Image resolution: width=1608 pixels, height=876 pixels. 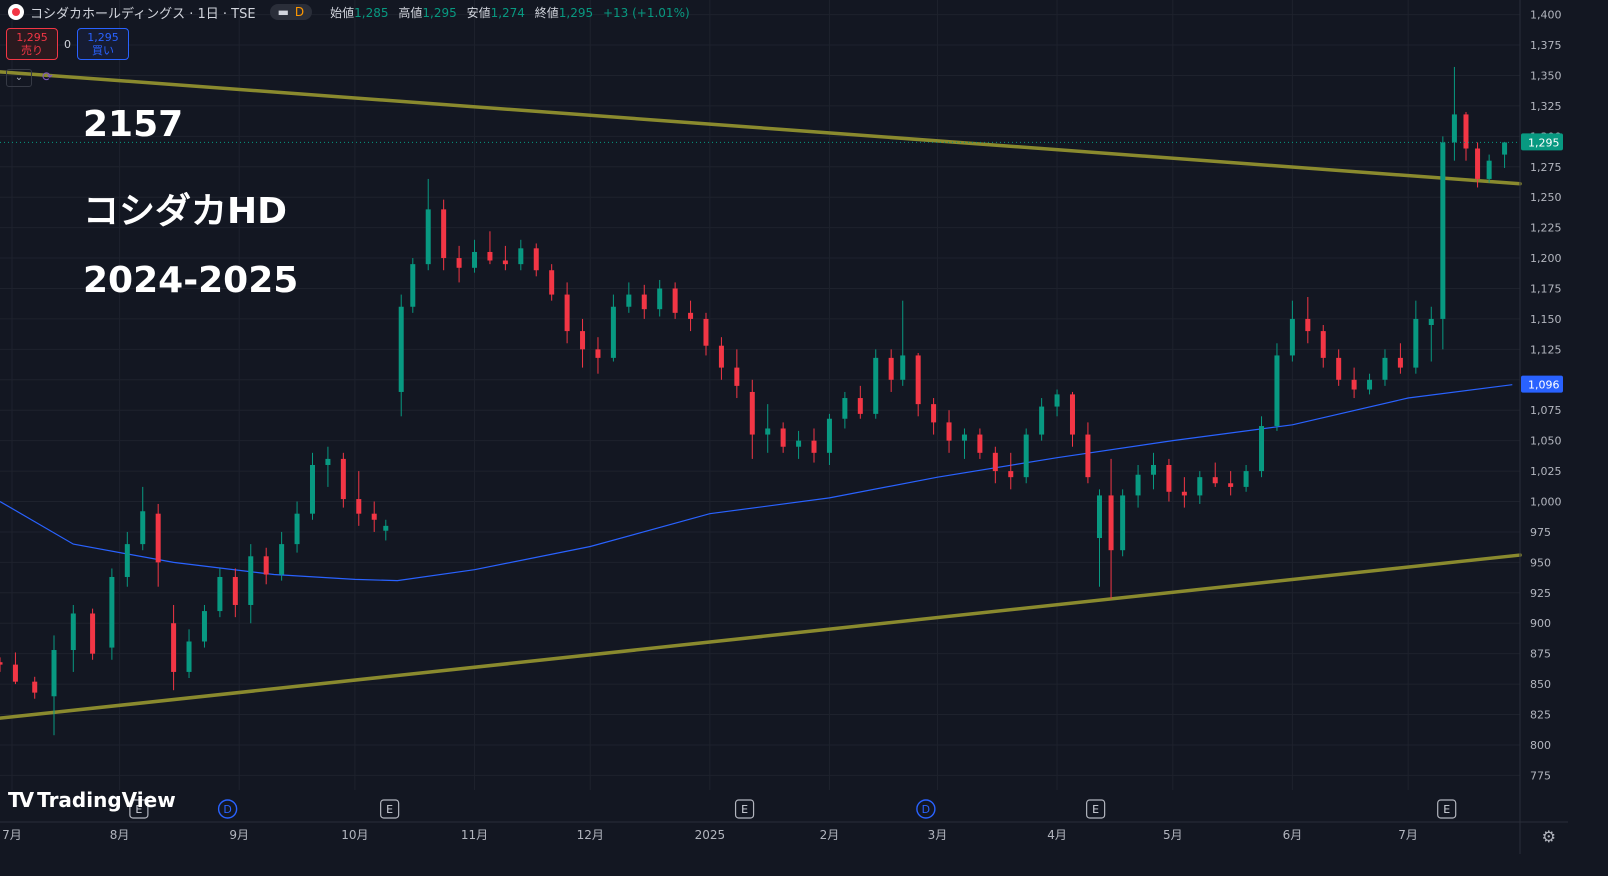 What do you see at coordinates (67, 44) in the screenshot?
I see `trade-panel: 1,295 売り 0 1,295 買い` at bounding box center [67, 44].